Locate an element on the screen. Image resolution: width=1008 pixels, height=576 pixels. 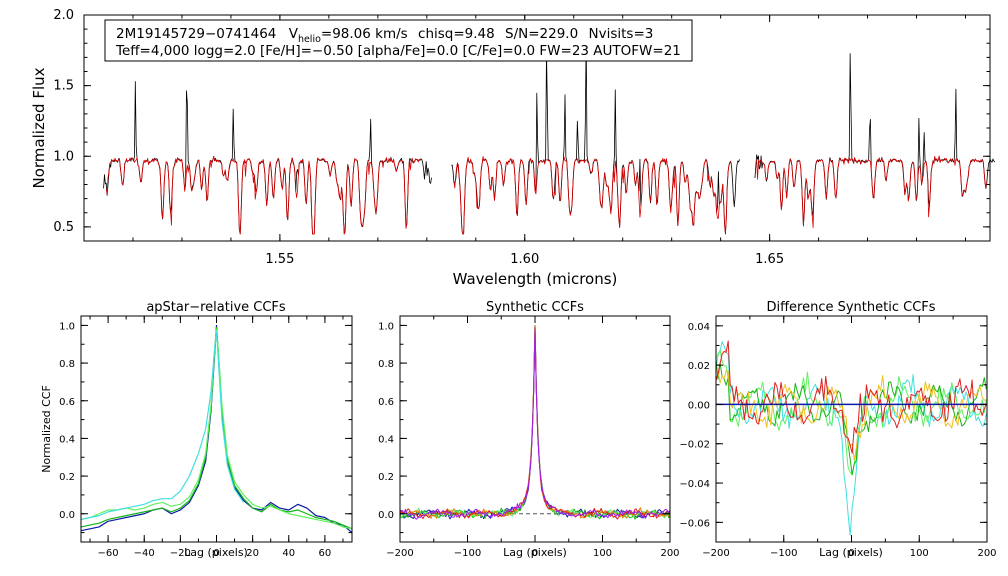
y-tick-label: 1.5 is located at coordinates (63, 86).